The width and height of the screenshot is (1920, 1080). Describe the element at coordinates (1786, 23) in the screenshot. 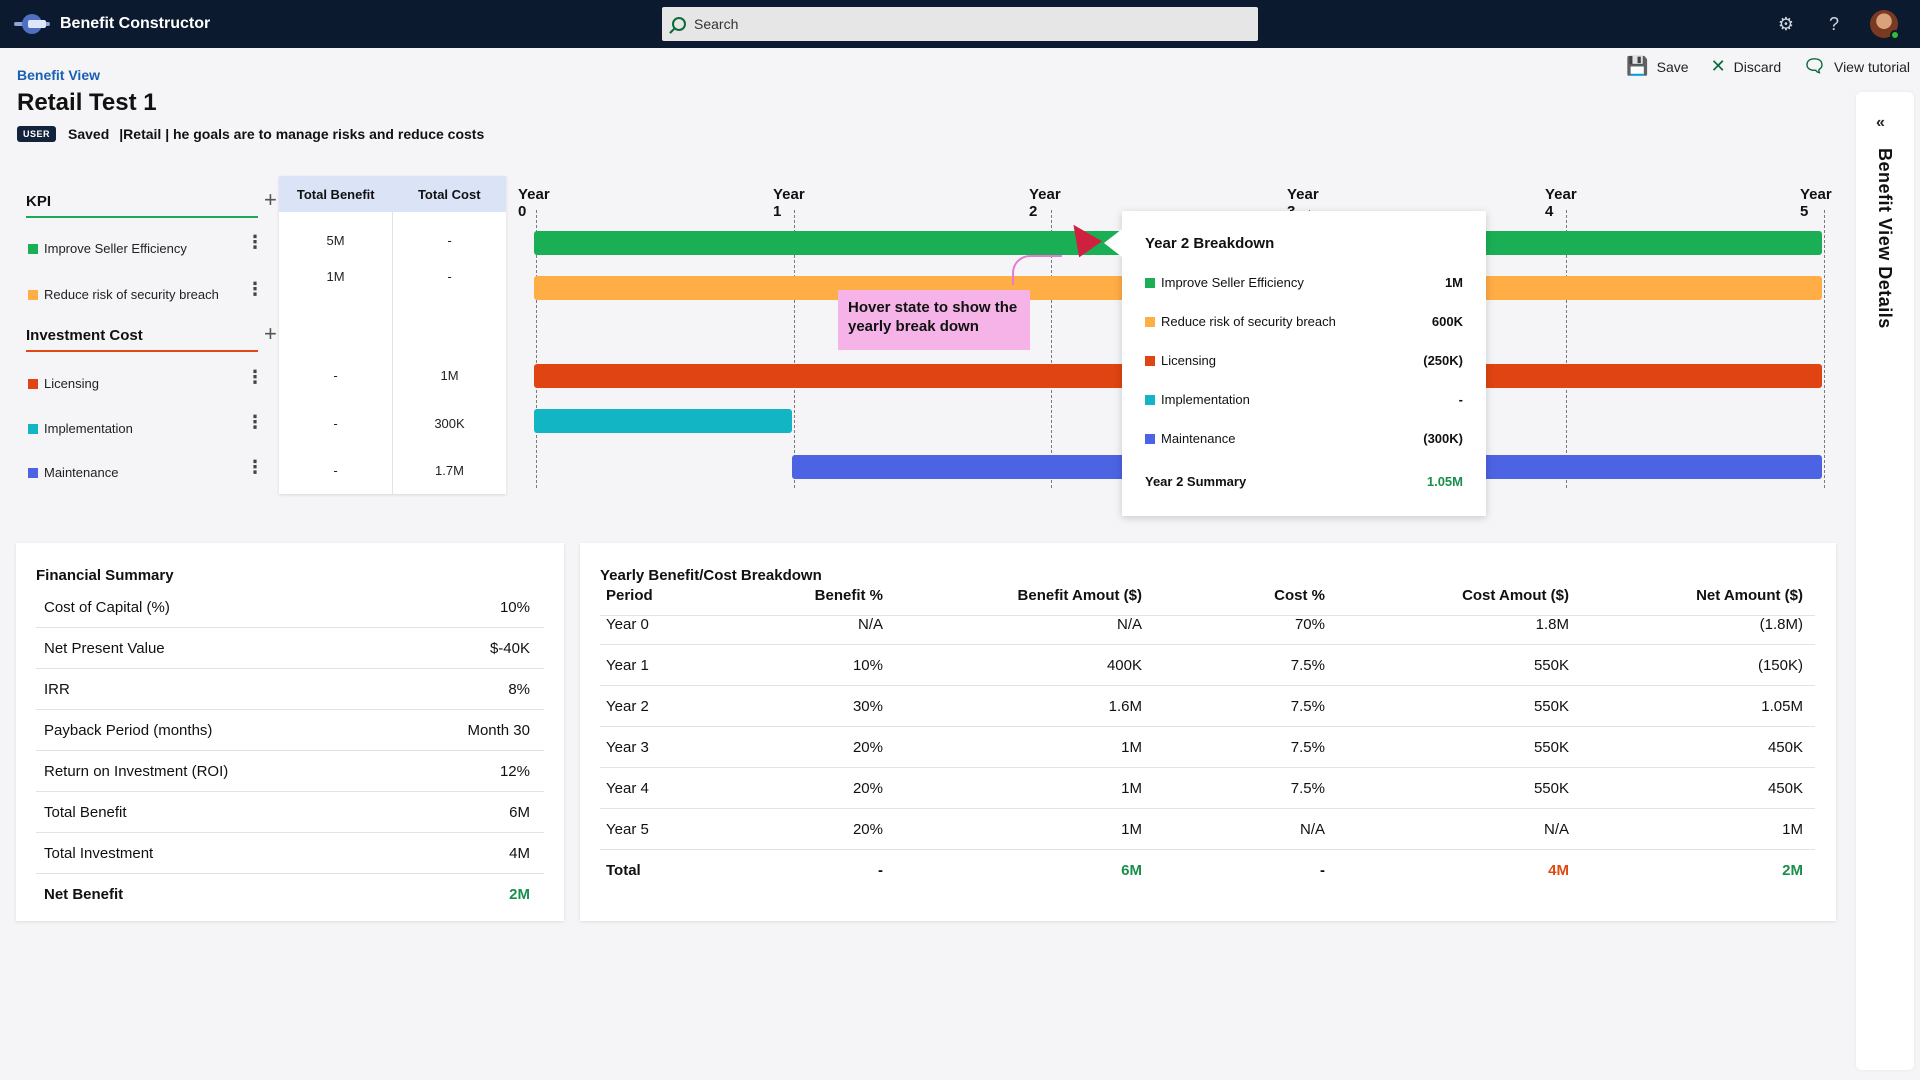

I see `gear-icon: ⚙` at that location.